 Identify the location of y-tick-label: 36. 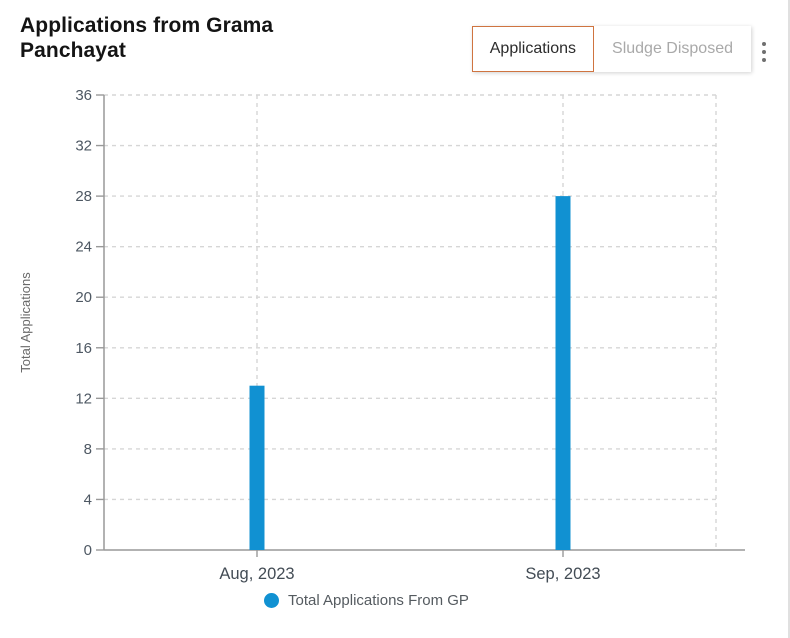
(83, 96).